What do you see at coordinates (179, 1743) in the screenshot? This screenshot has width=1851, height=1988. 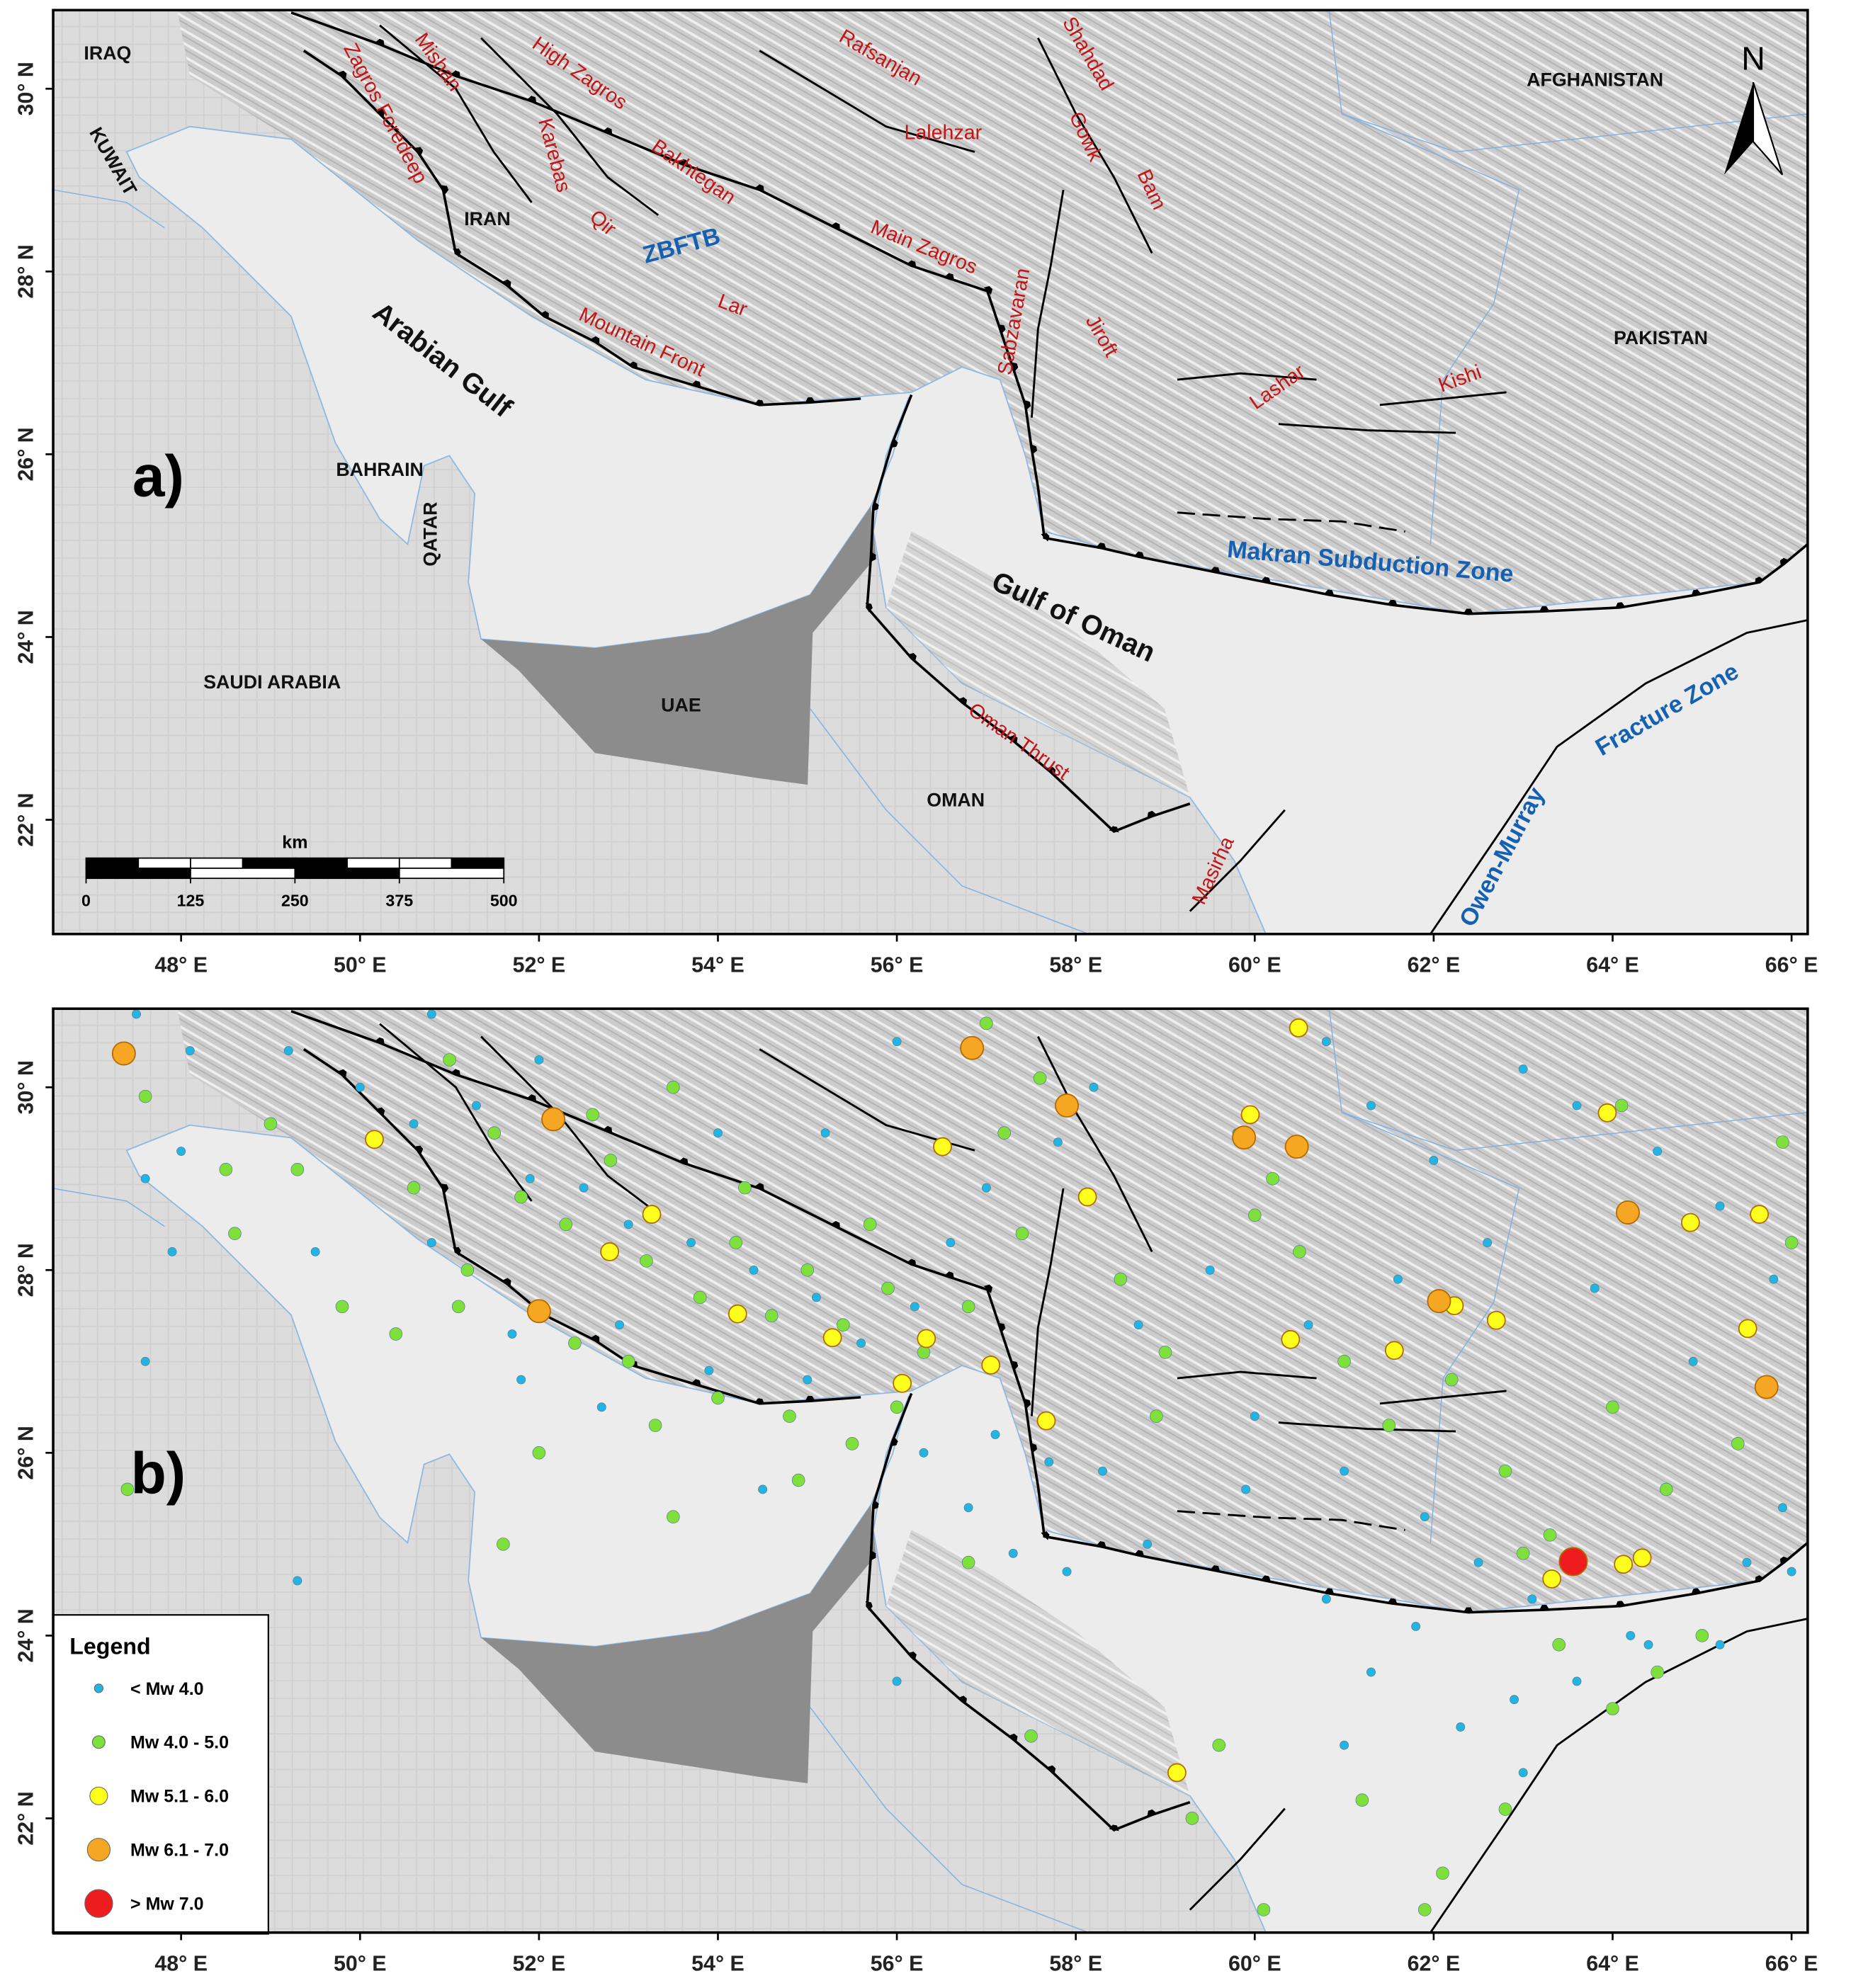 I see `legend-label: Mw 4.0 - 5.0` at bounding box center [179, 1743].